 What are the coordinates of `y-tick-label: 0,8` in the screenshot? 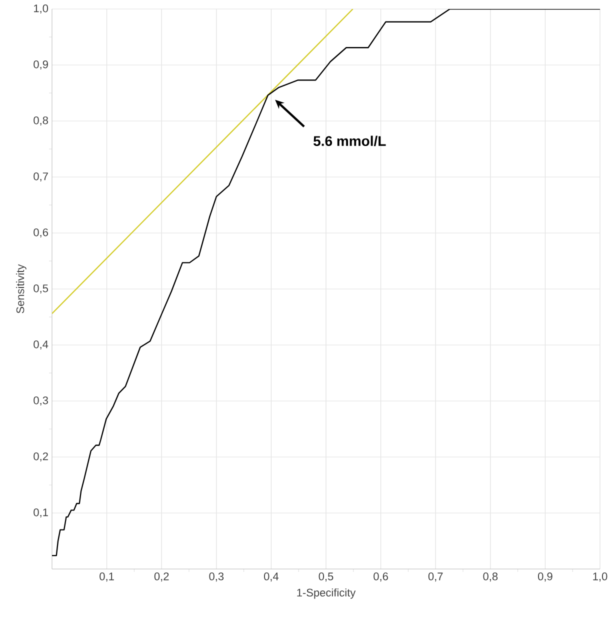 It's located at (41, 121).